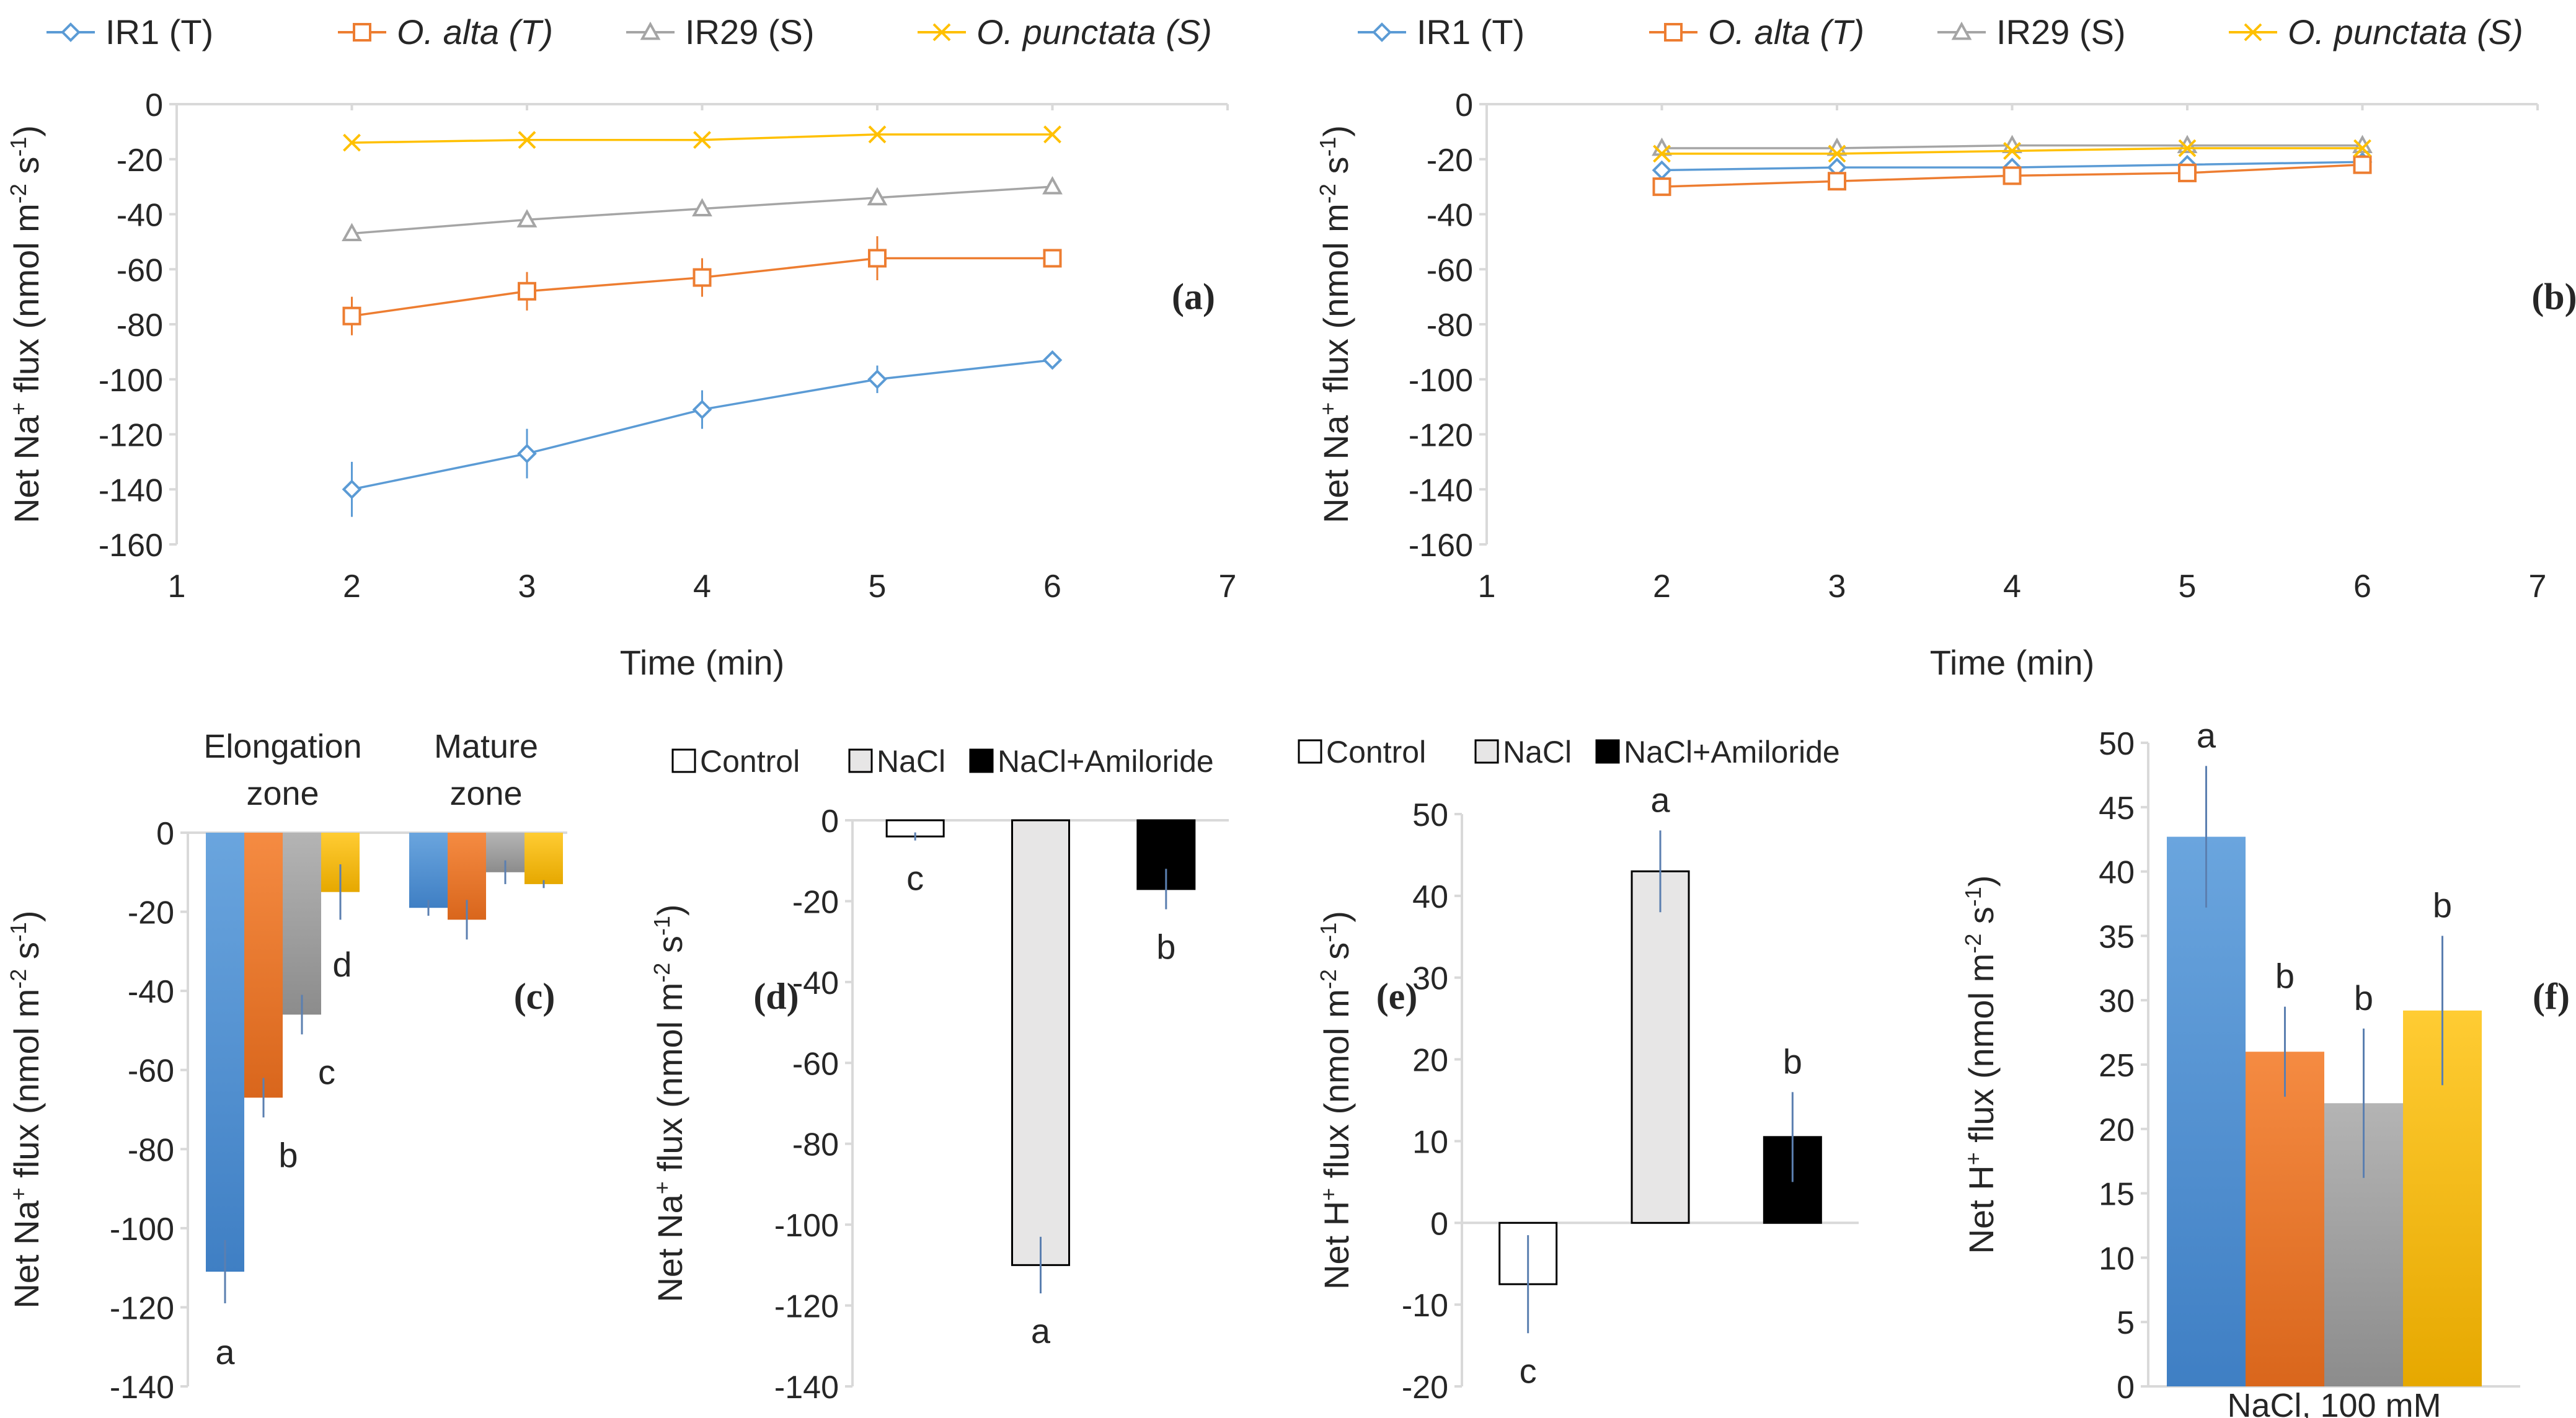 This screenshot has width=2576, height=1418. I want to click on x-tick-label: 6, so click(1052, 587).